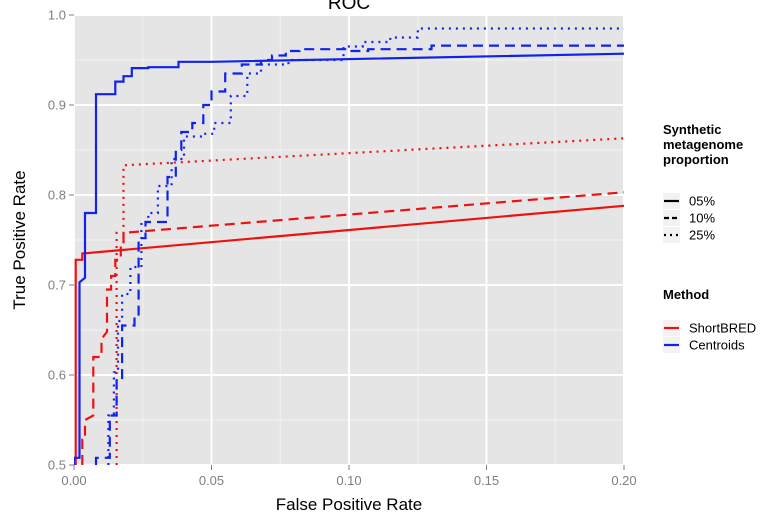  I want to click on y-tick-label: 1.0, so click(57, 15).